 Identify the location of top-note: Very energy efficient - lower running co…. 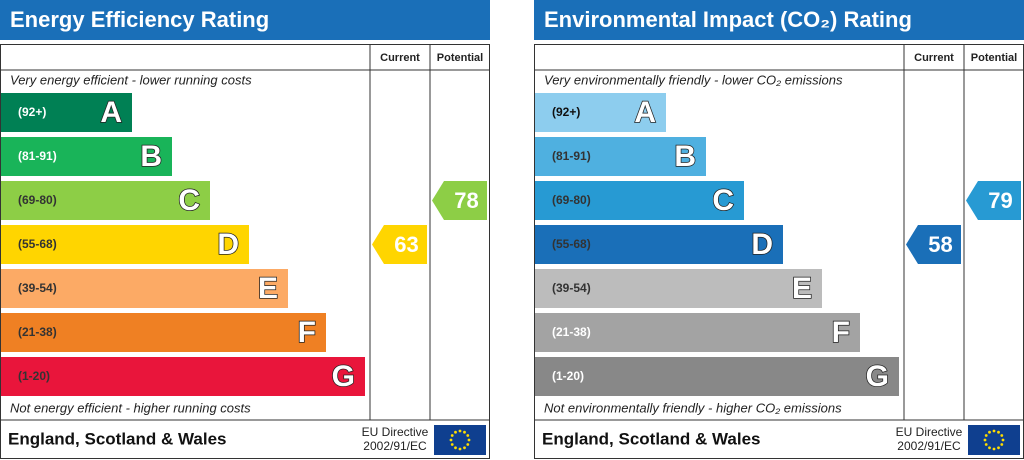
(131, 79).